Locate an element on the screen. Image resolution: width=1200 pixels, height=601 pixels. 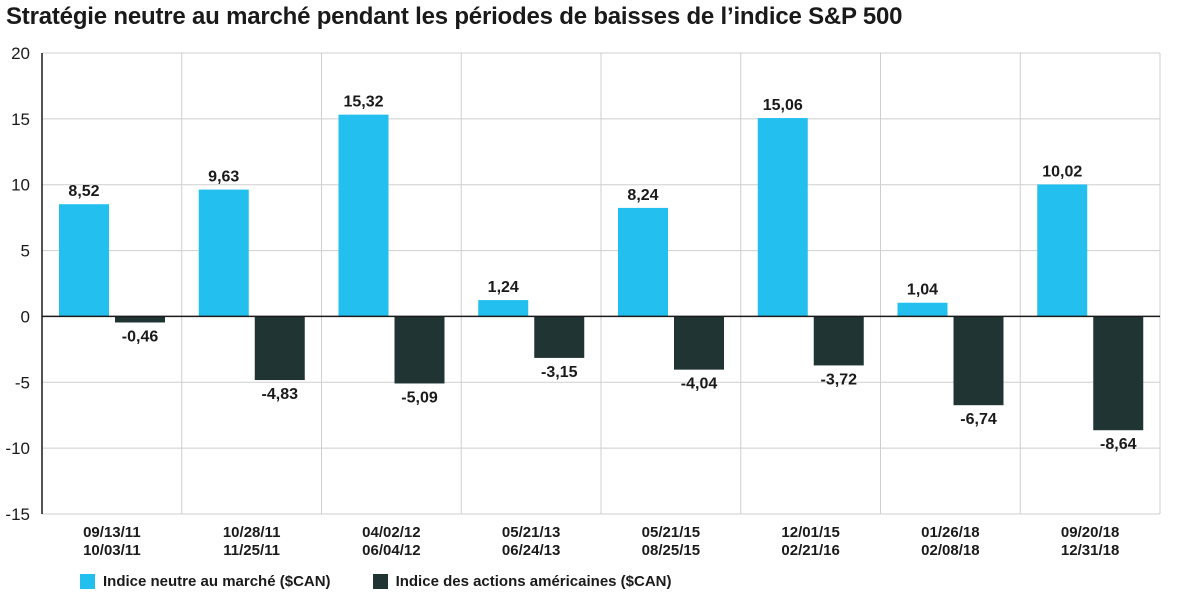
data-label: -3,72 is located at coordinates (839, 379).